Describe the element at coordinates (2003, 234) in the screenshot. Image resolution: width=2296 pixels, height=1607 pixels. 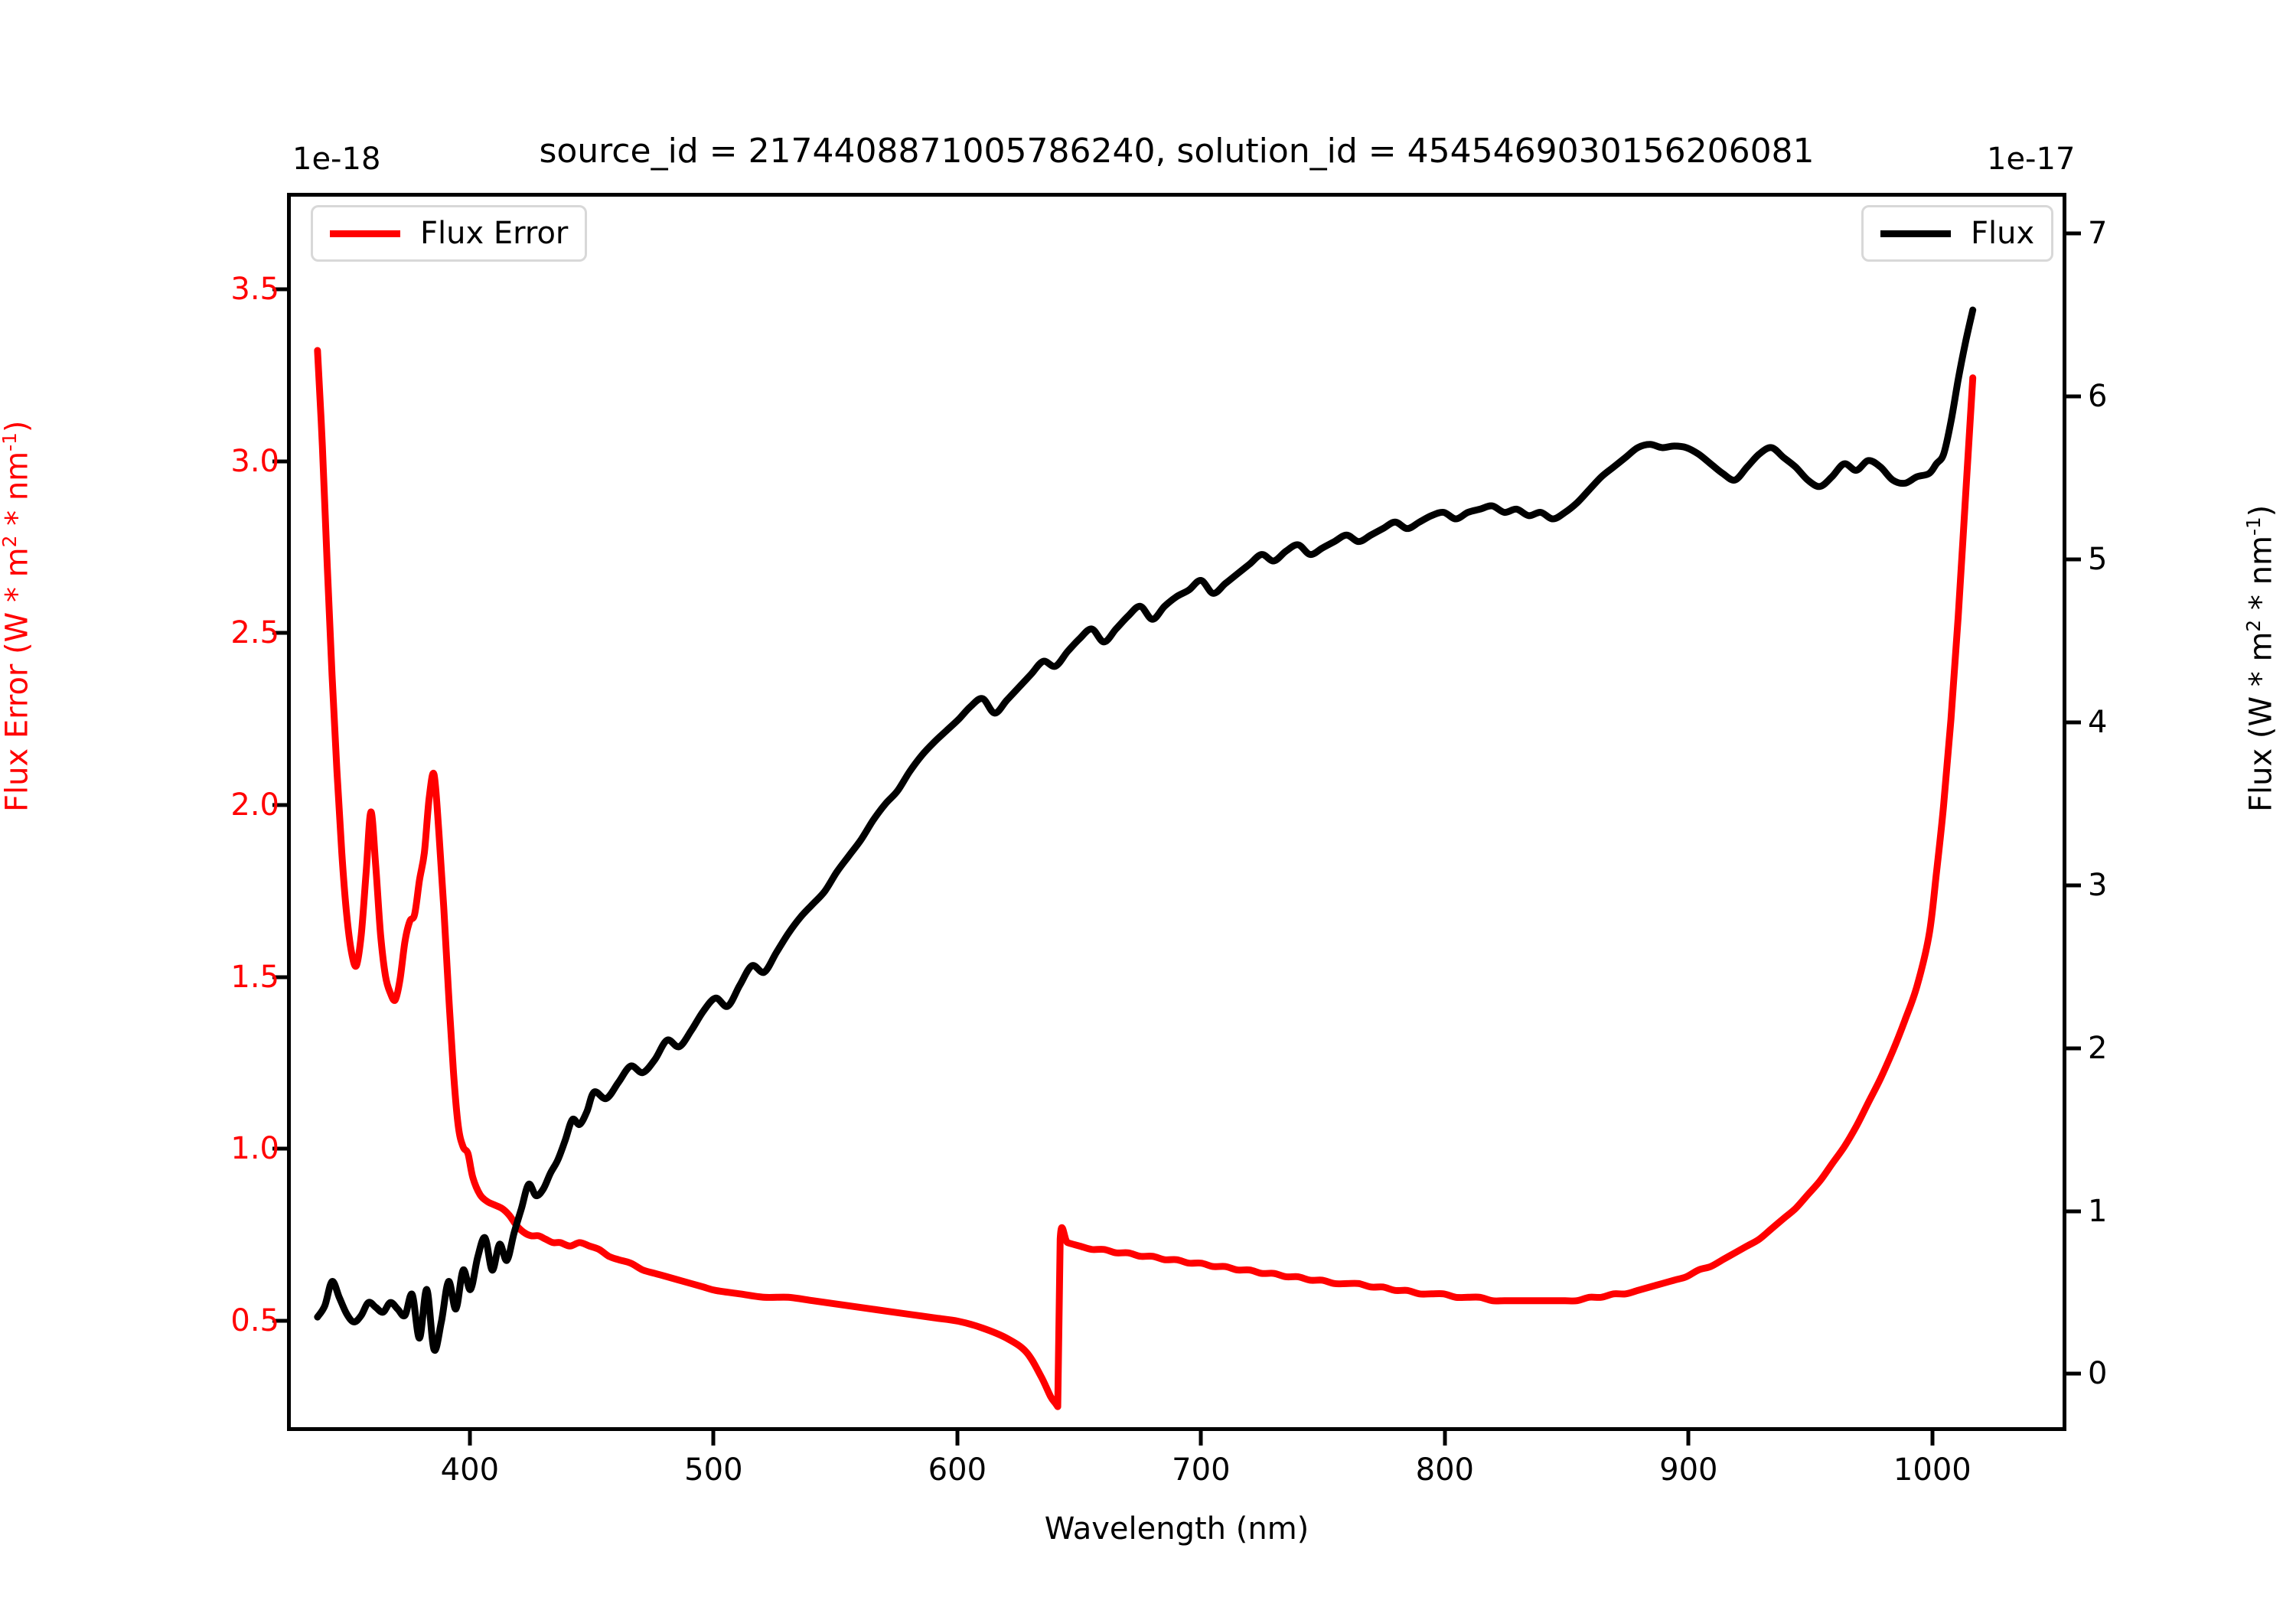
I see `flux-legend-label: Flux` at that location.